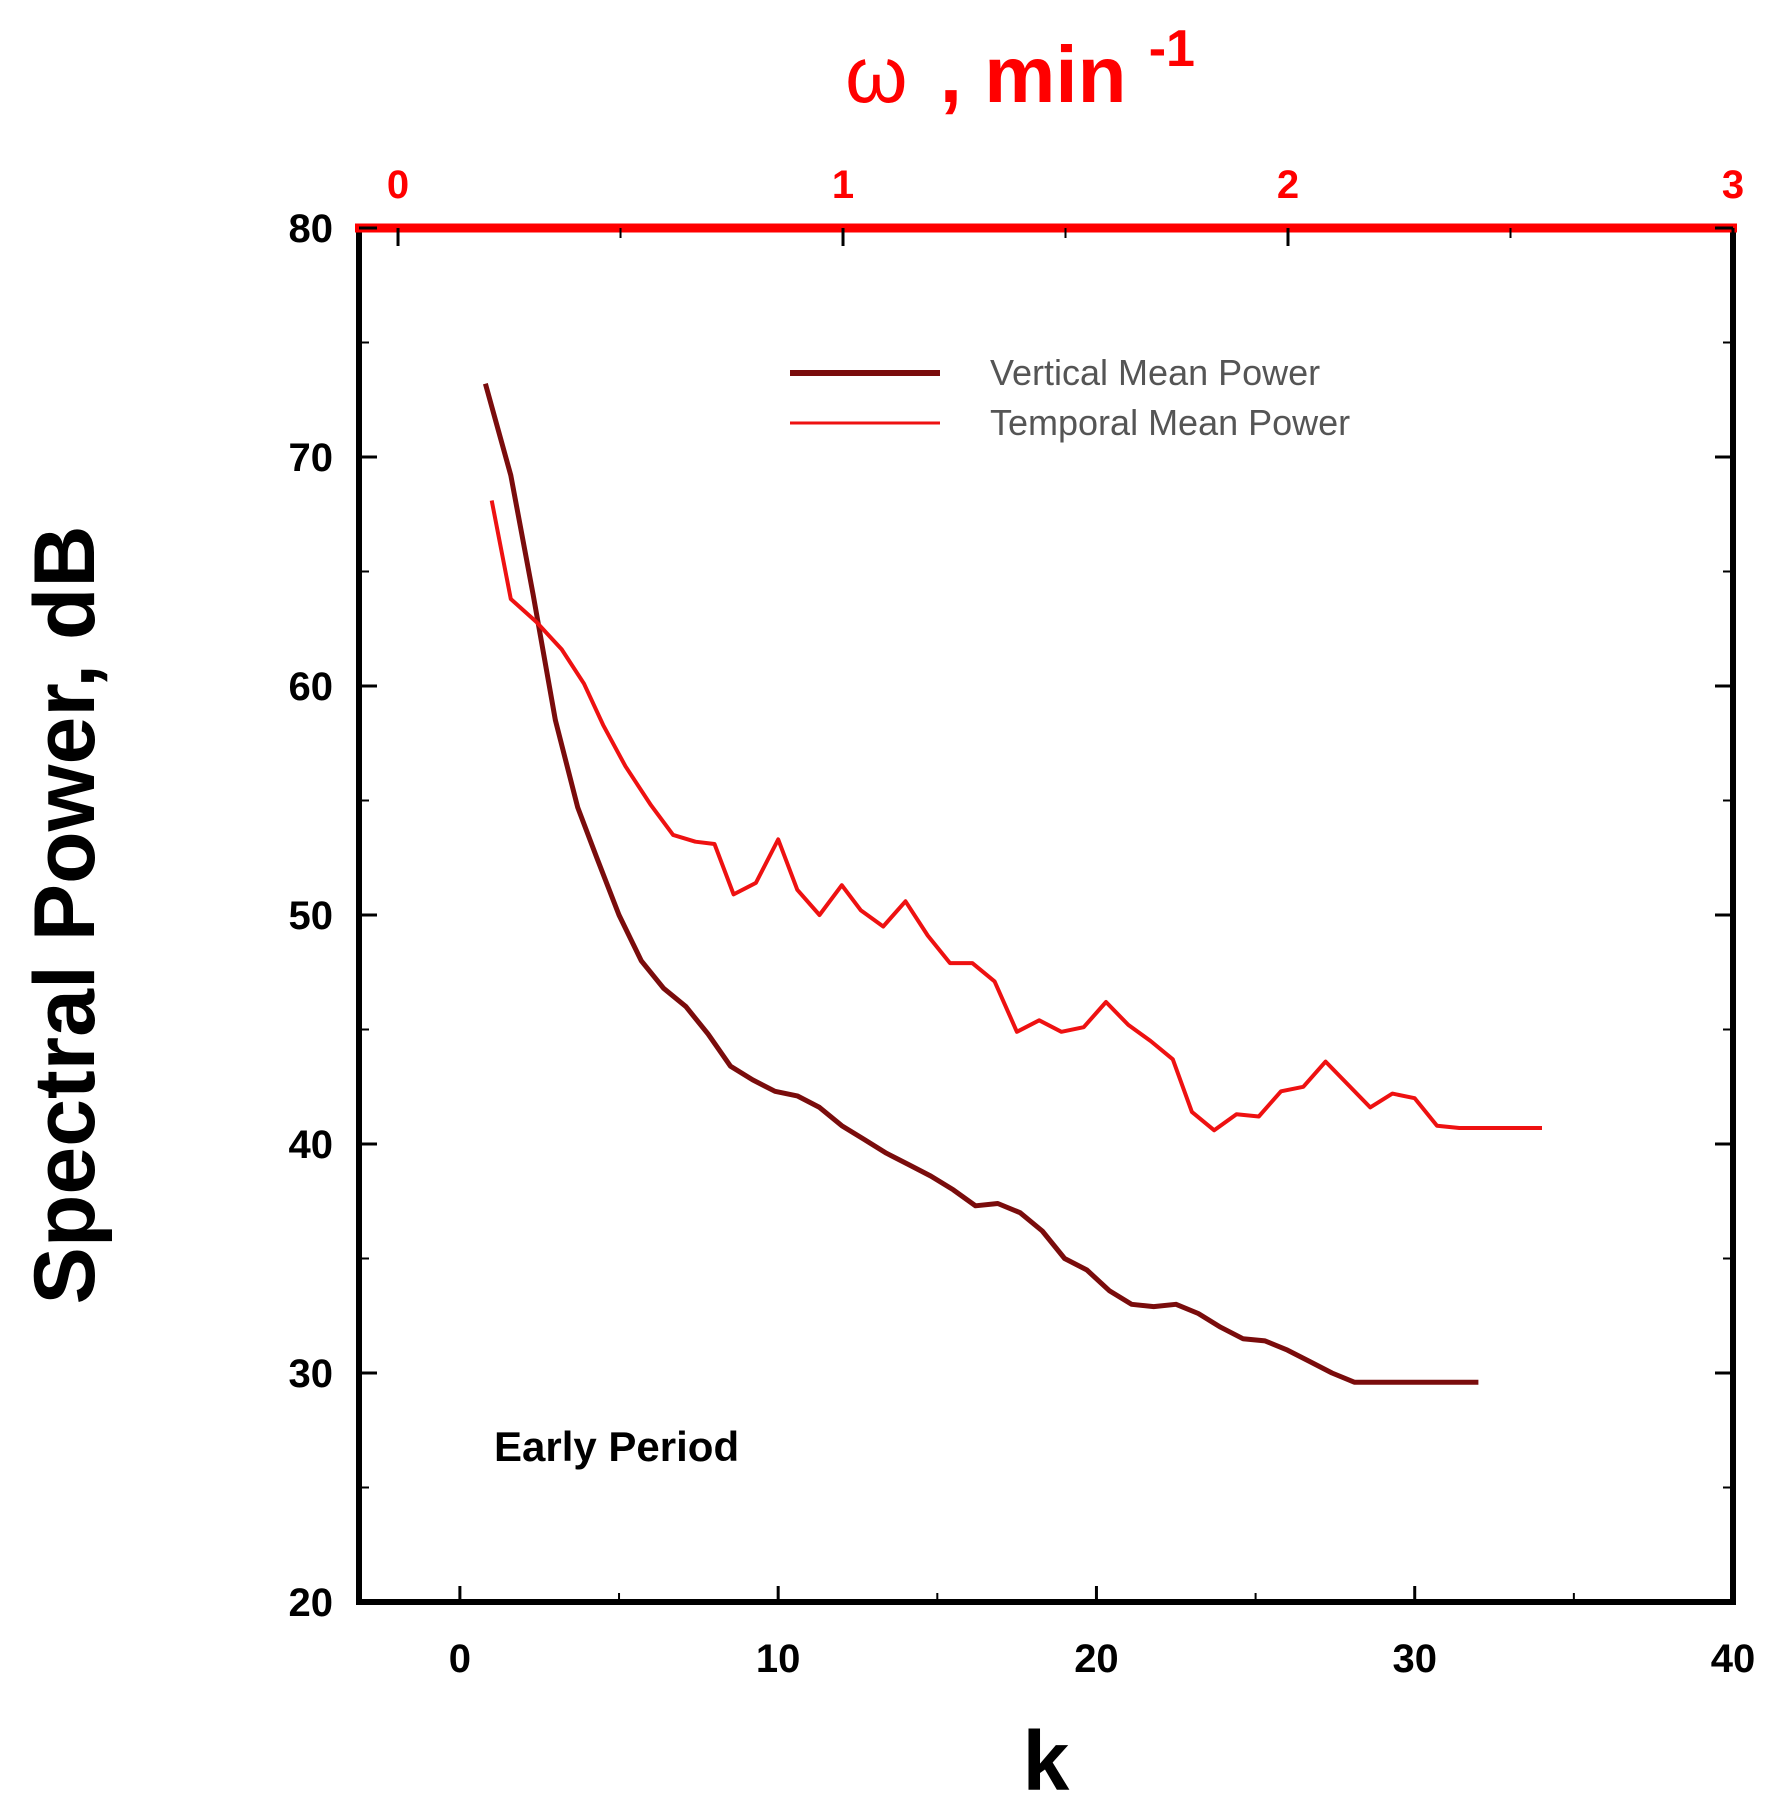  What do you see at coordinates (1170, 422) in the screenshot?
I see `legend-label-temporal-mean-power: Temporal Mean Power` at bounding box center [1170, 422].